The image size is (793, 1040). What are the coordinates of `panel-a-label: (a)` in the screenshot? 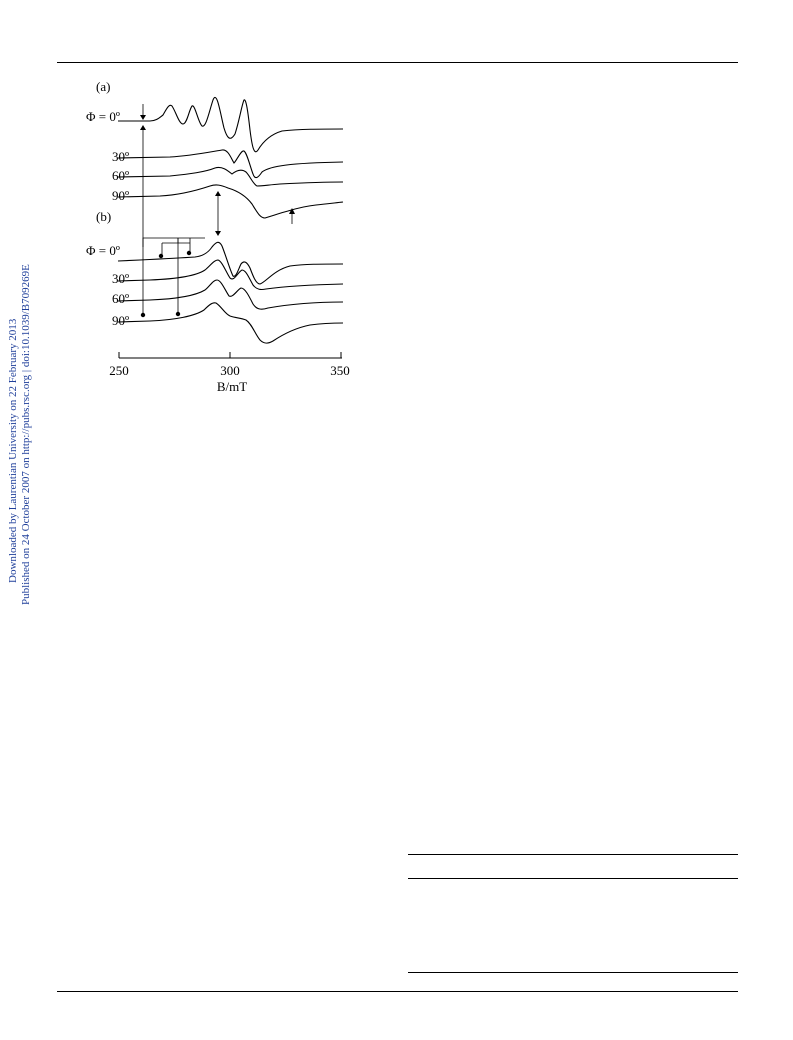 It's located at (103, 86).